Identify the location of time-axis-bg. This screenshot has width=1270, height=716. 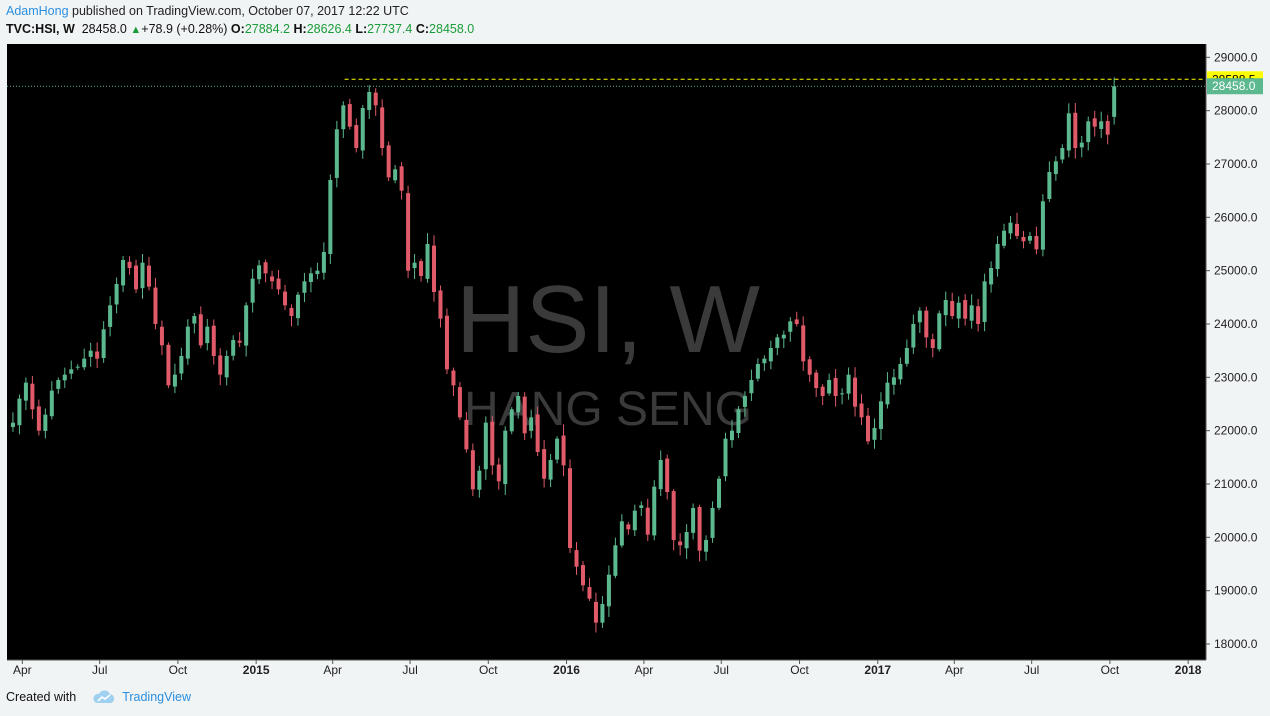
(606, 670).